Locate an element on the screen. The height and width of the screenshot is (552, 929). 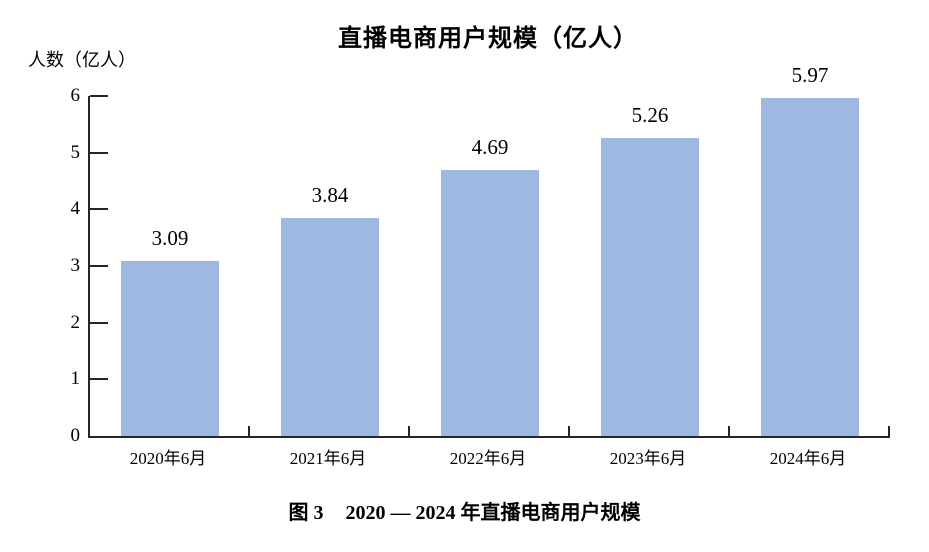
y-tick-label: 3 is located at coordinates (75, 265).